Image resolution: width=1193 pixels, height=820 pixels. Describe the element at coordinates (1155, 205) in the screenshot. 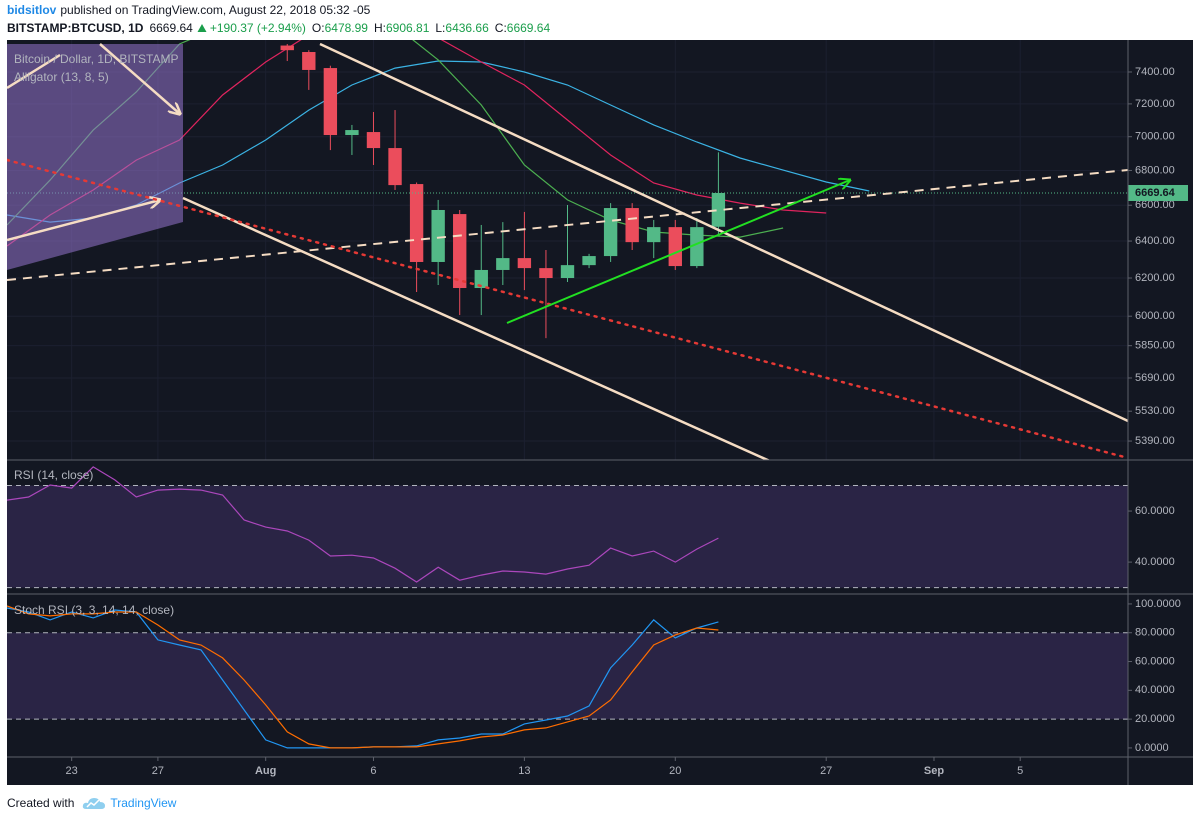

I see `y-tick-label: 6600.00` at that location.